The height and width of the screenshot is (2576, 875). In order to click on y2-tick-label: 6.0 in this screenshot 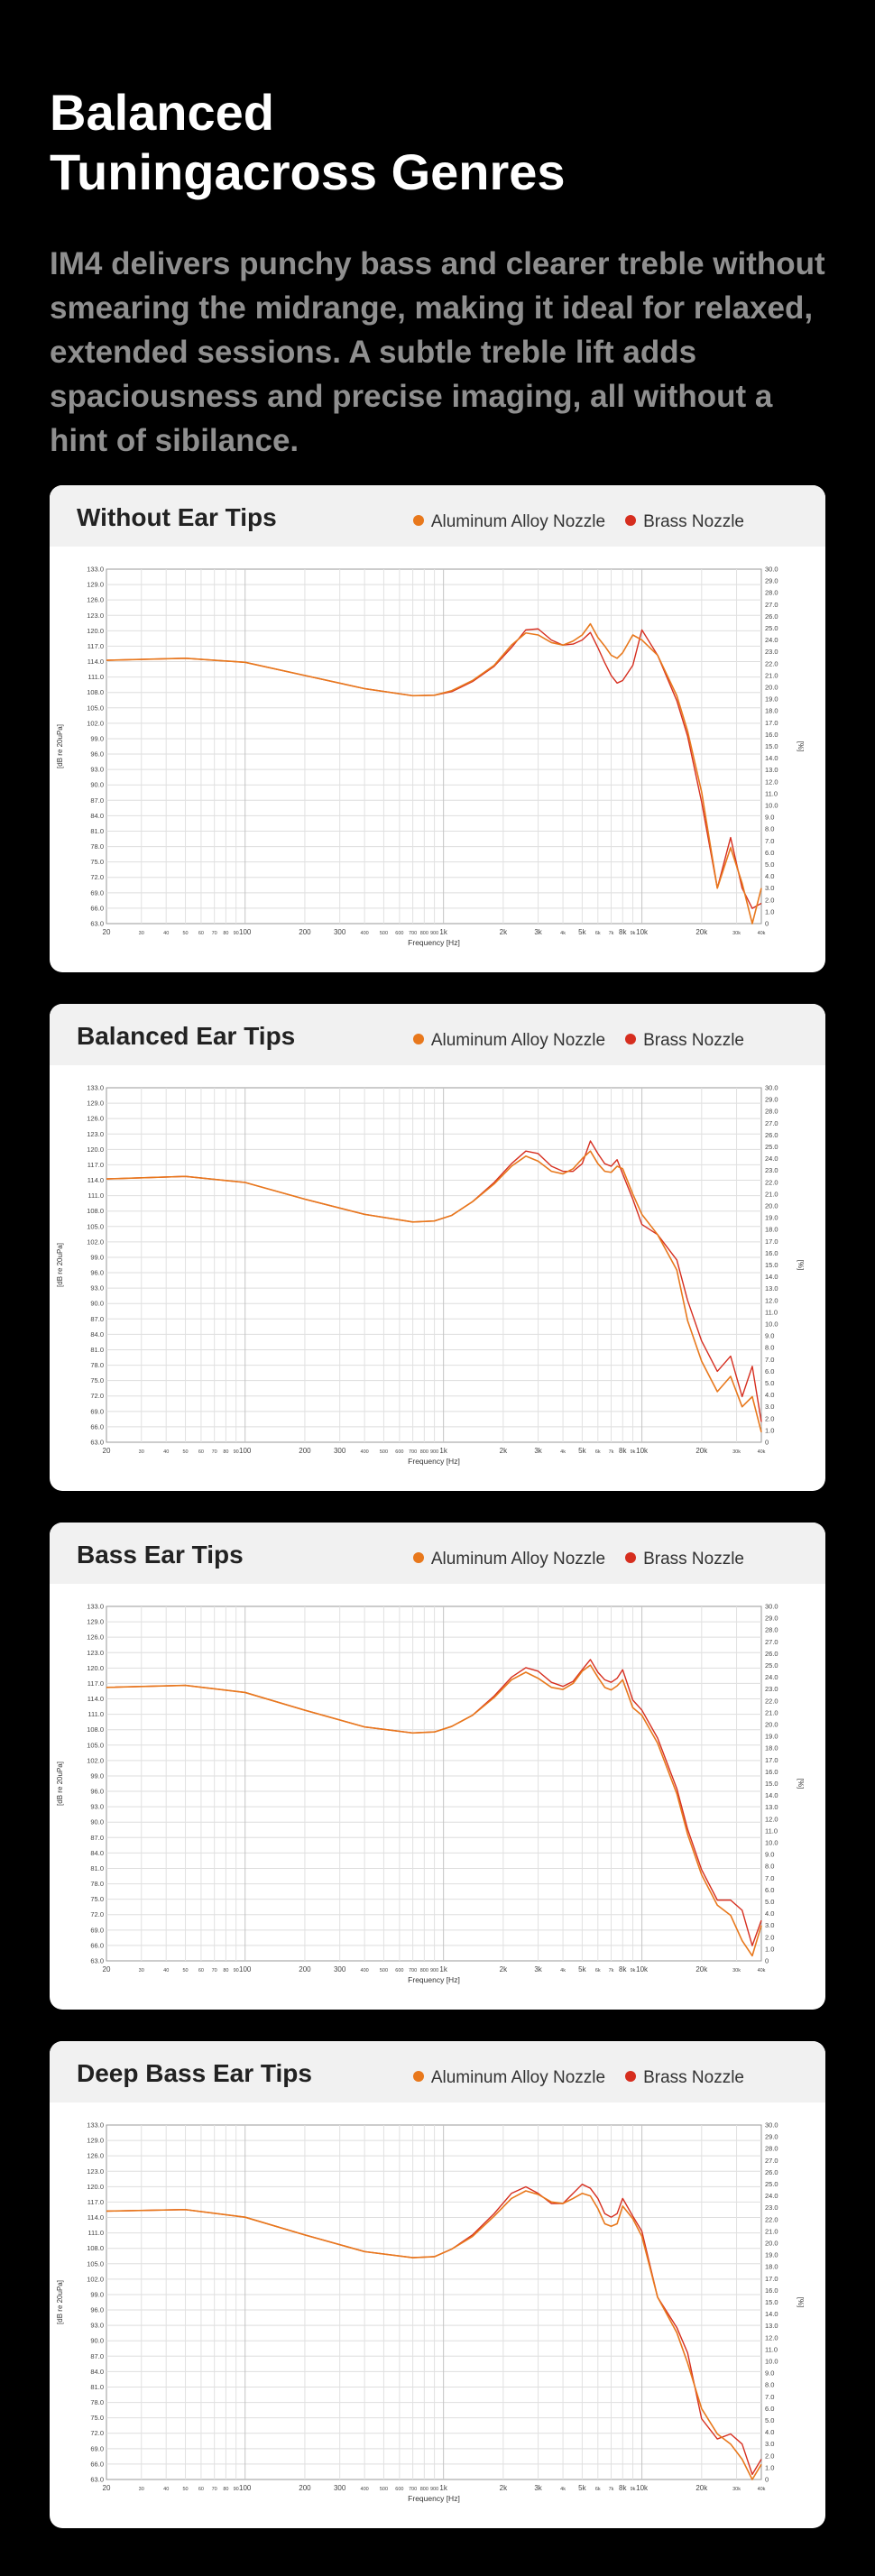, I will do `click(769, 1371)`.